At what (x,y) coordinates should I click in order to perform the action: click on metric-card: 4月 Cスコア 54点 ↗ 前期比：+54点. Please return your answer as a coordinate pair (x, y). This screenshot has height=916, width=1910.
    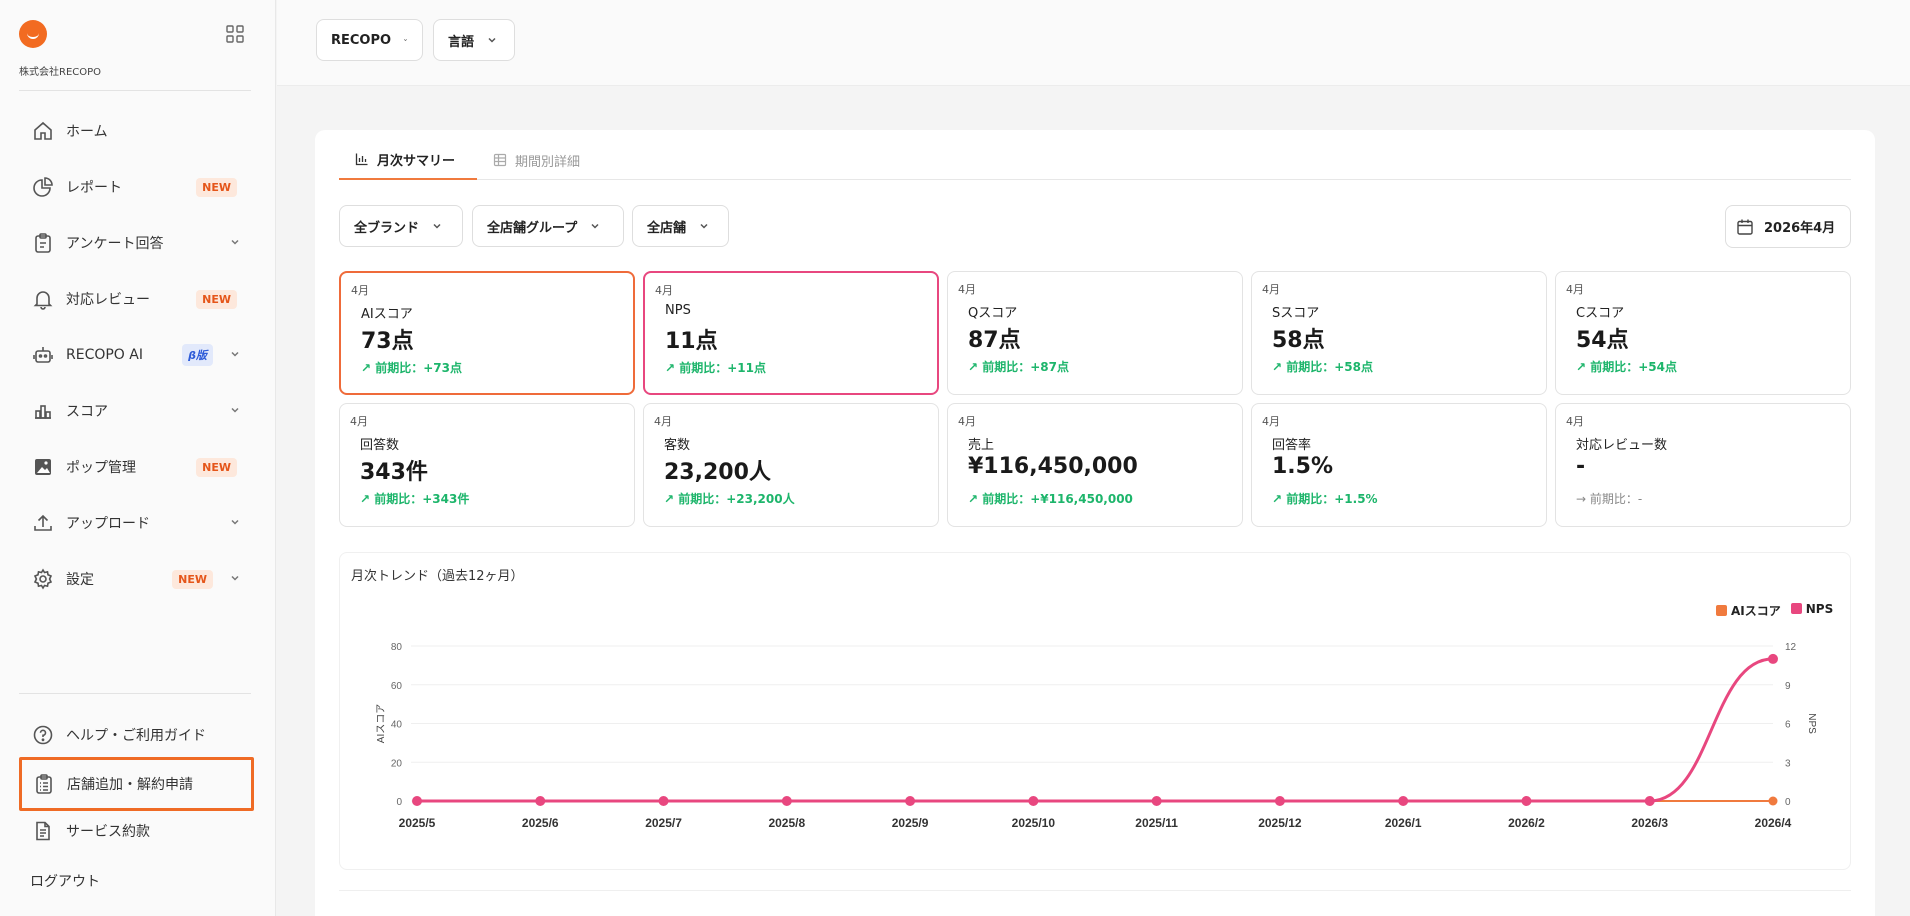
    Looking at the image, I should click on (1703, 333).